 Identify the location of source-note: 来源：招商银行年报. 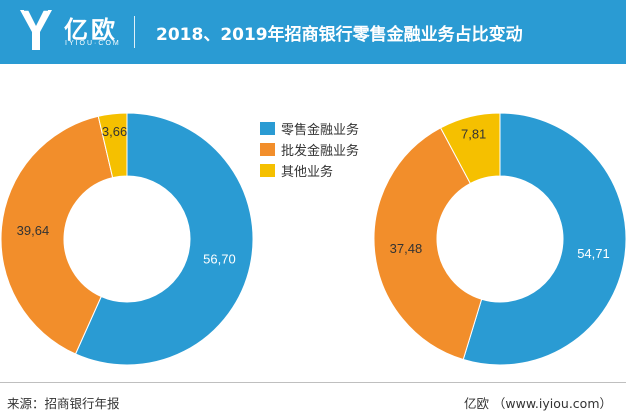
(63, 403).